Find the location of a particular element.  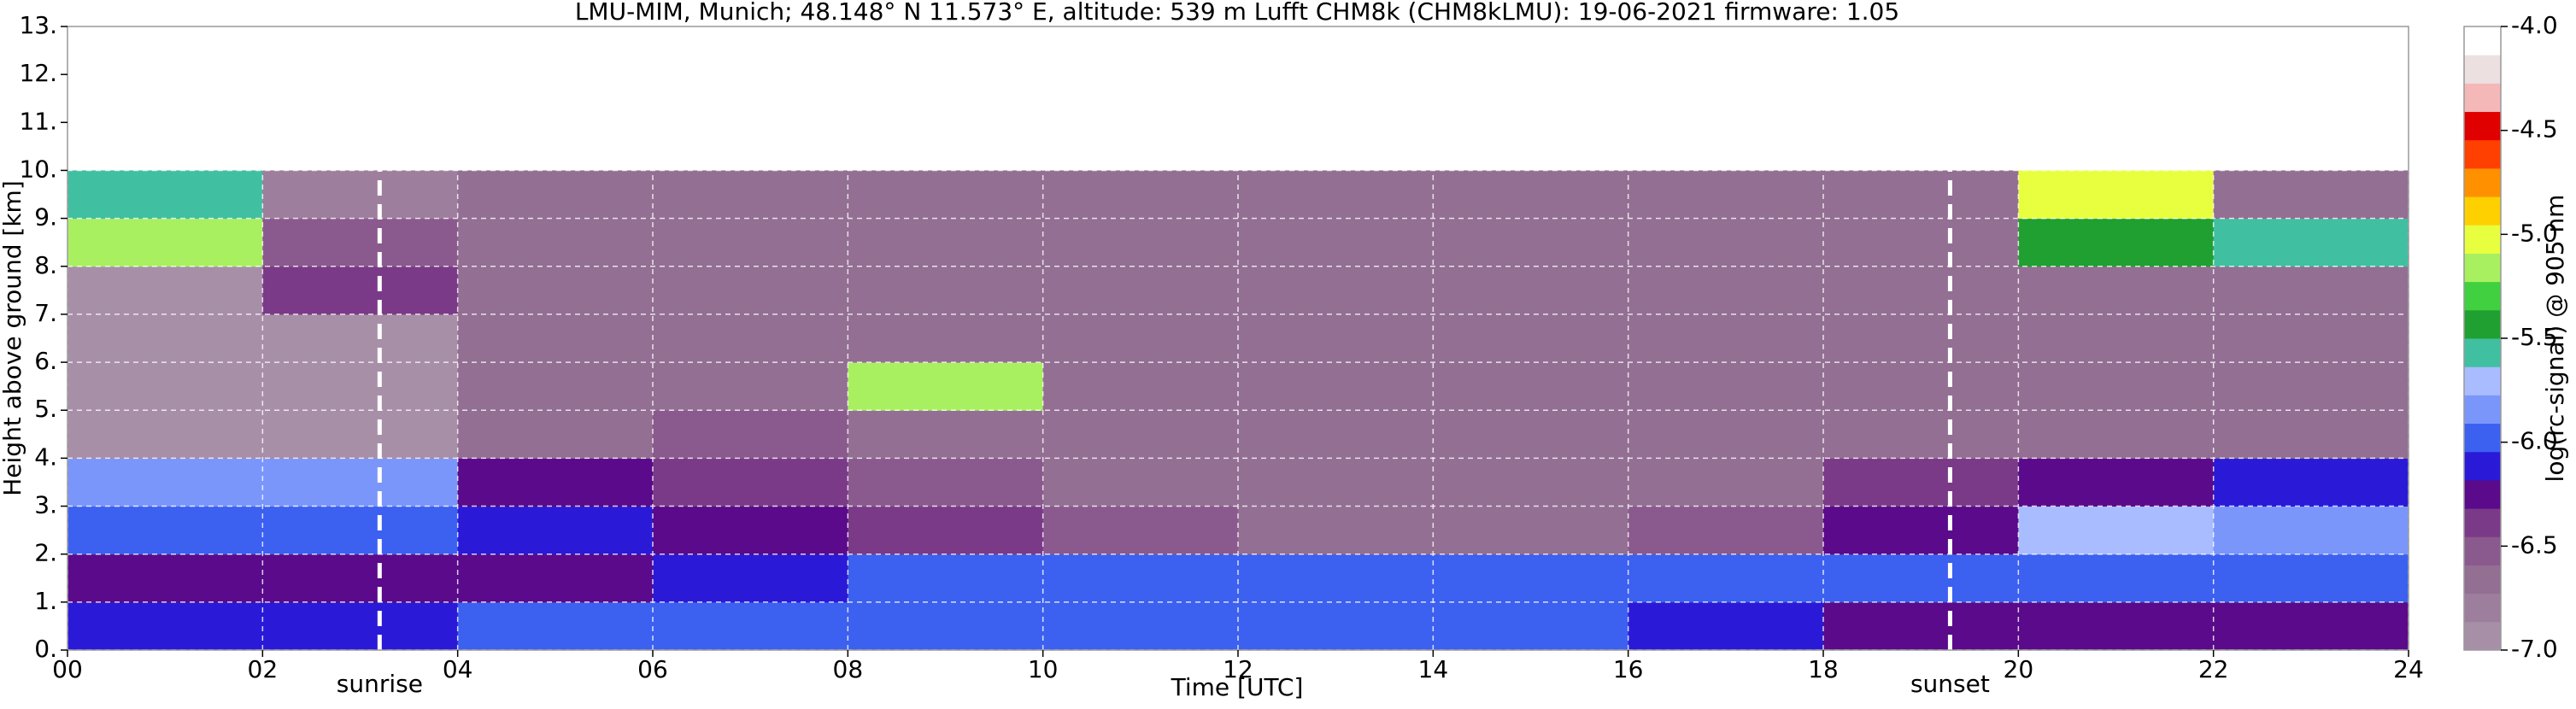

y-tick-label: 13. is located at coordinates (38, 25).